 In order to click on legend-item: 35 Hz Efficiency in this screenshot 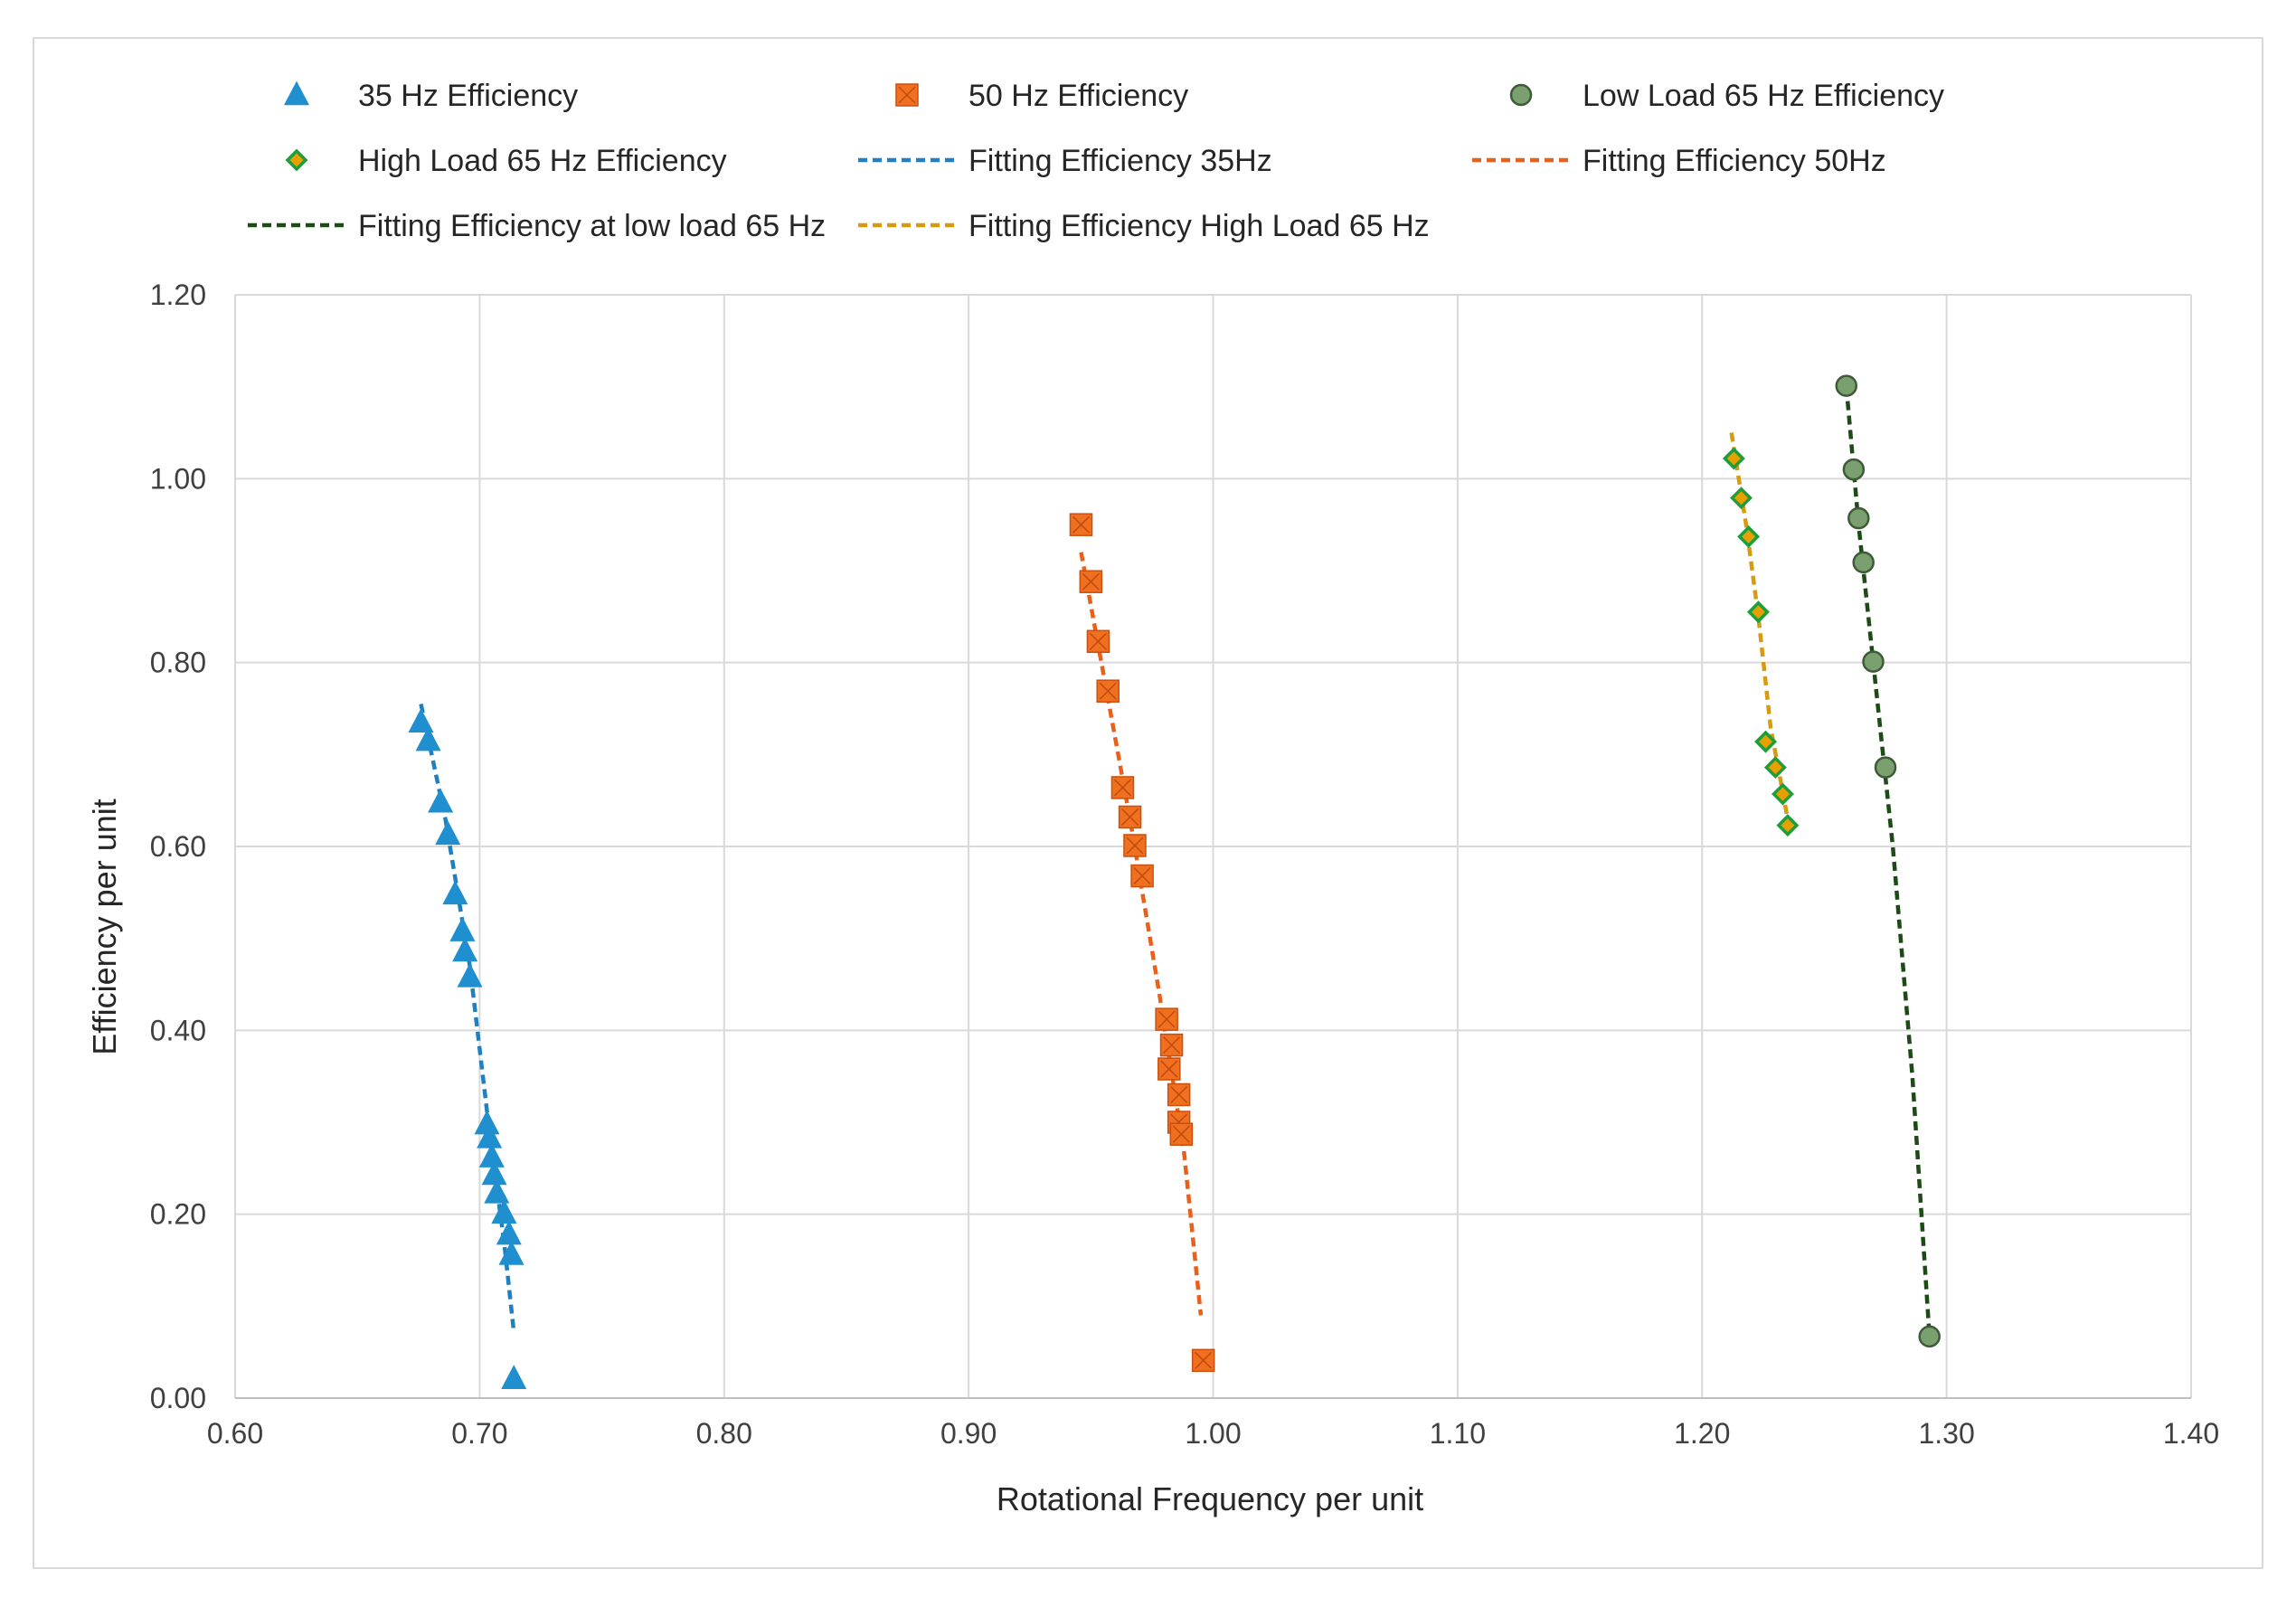, I will do `click(430, 96)`.